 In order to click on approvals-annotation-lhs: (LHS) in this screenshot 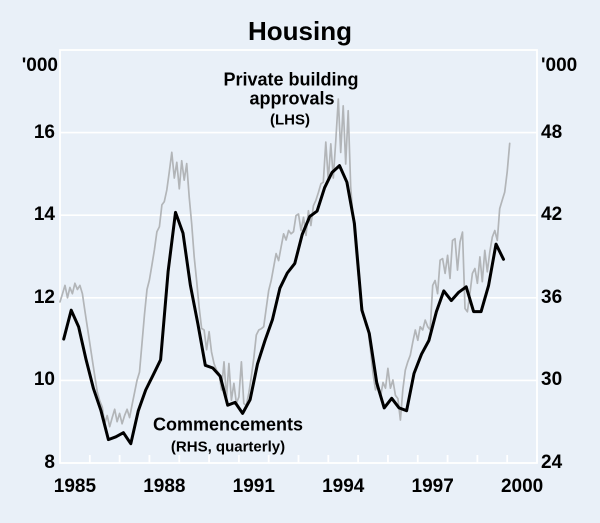, I will do `click(290, 120)`.